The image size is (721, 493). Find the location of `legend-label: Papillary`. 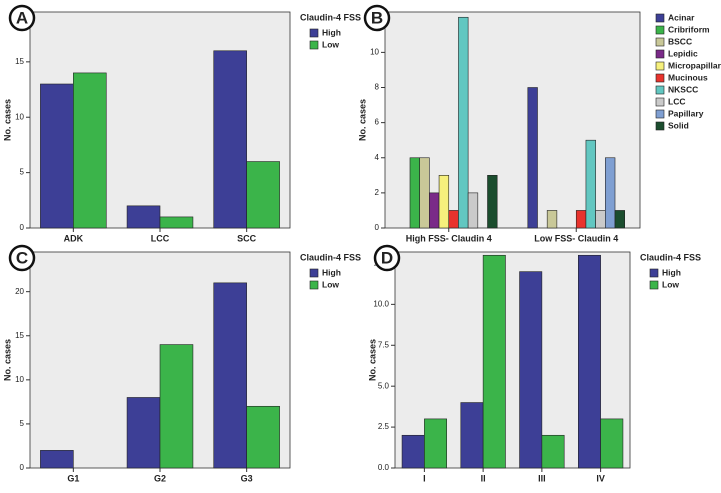

legend-label: Papillary is located at coordinates (686, 113).